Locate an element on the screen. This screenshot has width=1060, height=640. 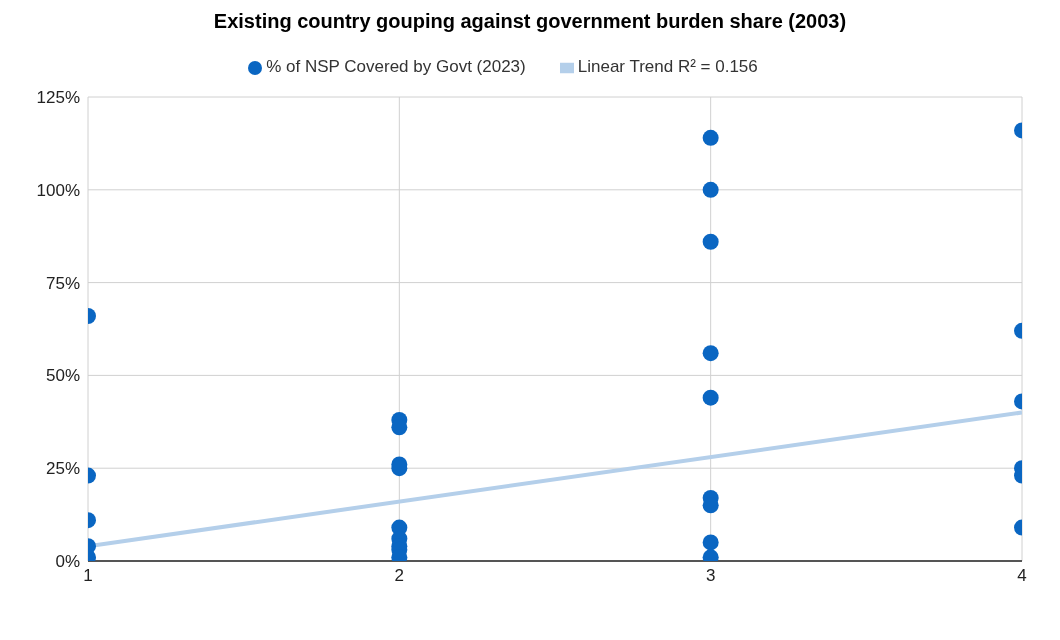
x-tick-label: 1 is located at coordinates (88, 576).